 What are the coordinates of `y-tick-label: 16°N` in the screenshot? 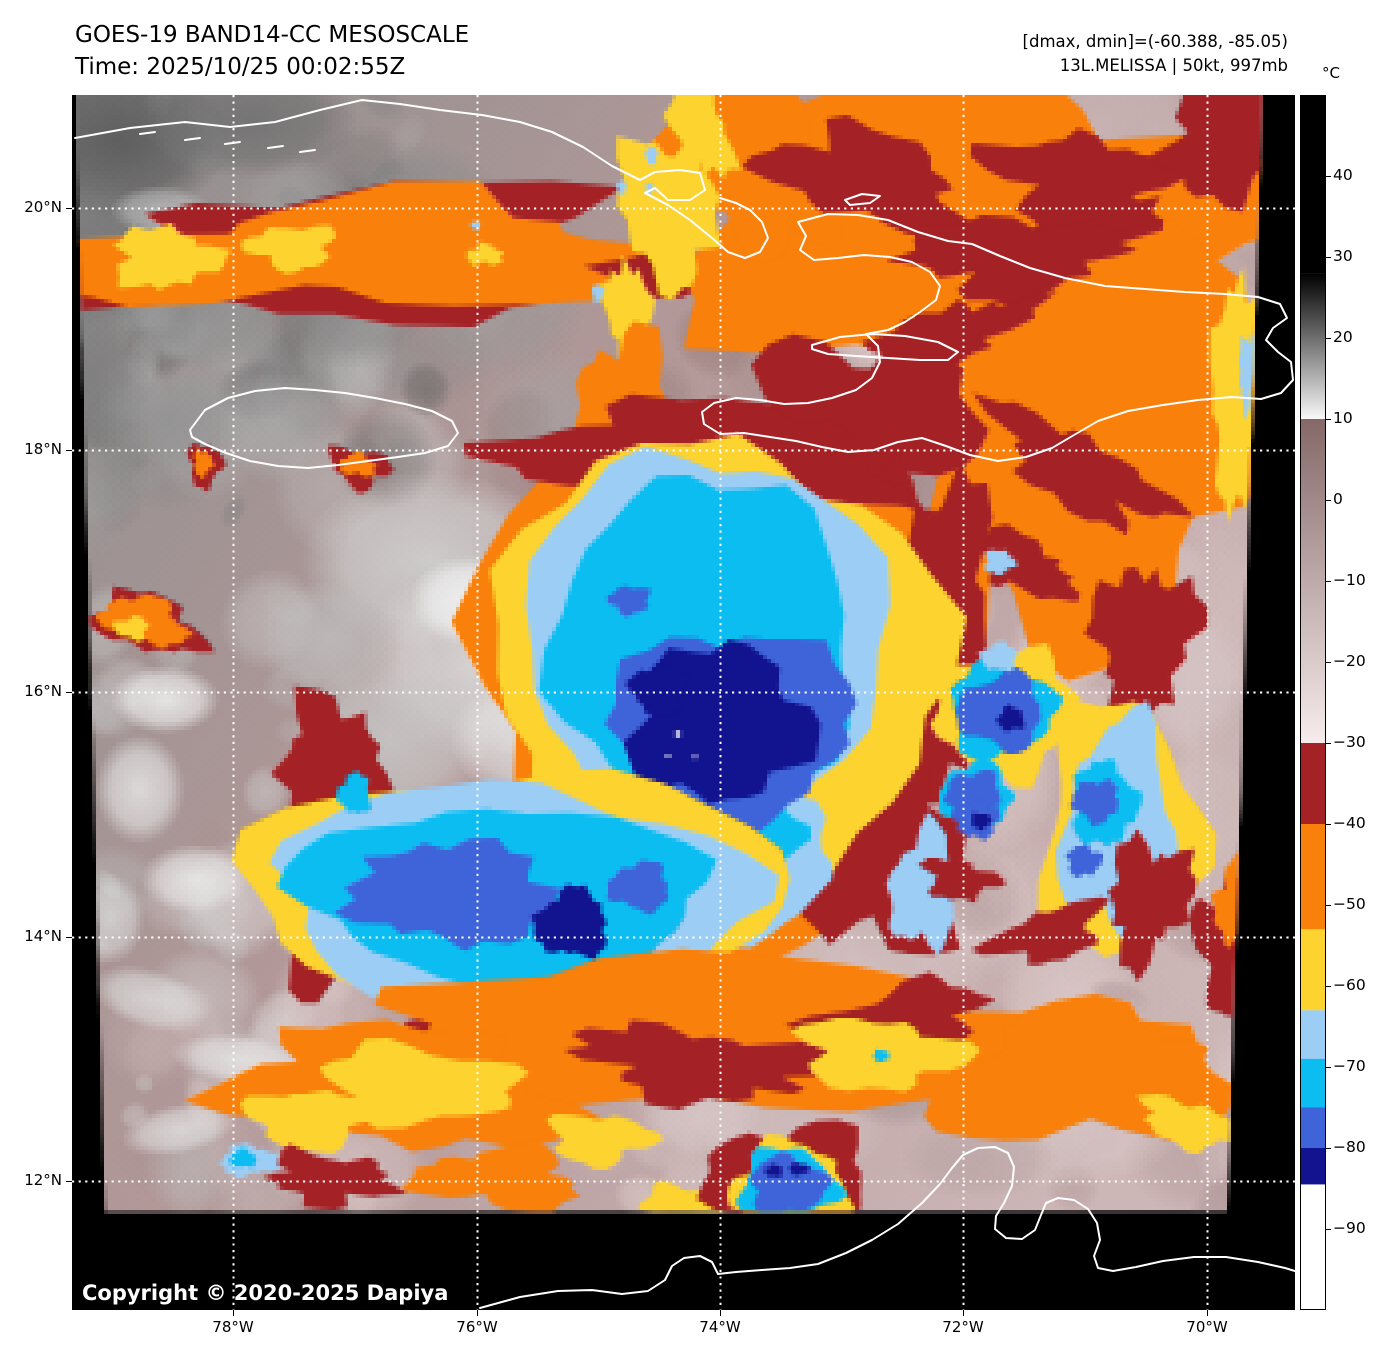 It's located at (43, 691).